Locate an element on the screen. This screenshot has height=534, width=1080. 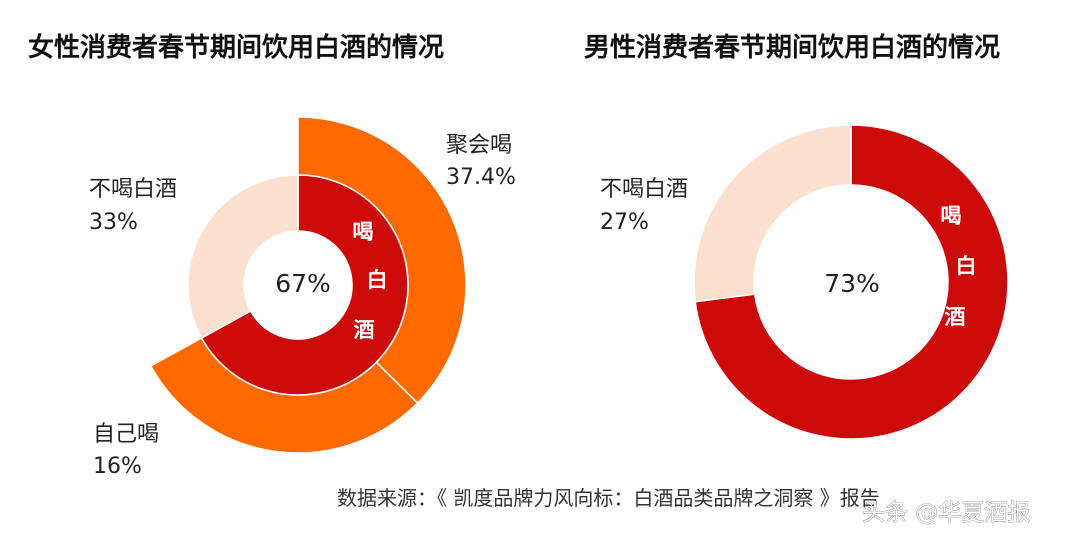
value-no-drink-female: 33% is located at coordinates (113, 222).